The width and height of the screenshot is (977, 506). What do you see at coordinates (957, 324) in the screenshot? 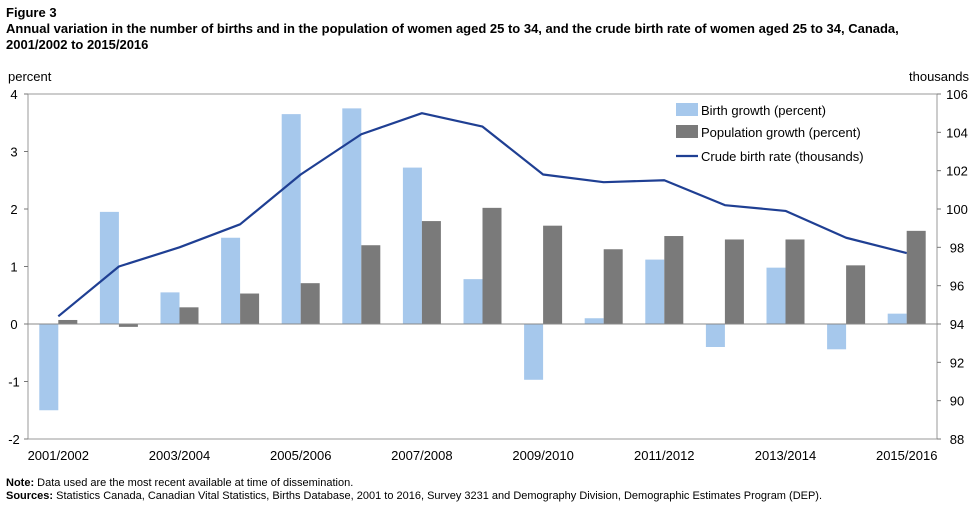
I see `y2-tick-label: 94` at bounding box center [957, 324].